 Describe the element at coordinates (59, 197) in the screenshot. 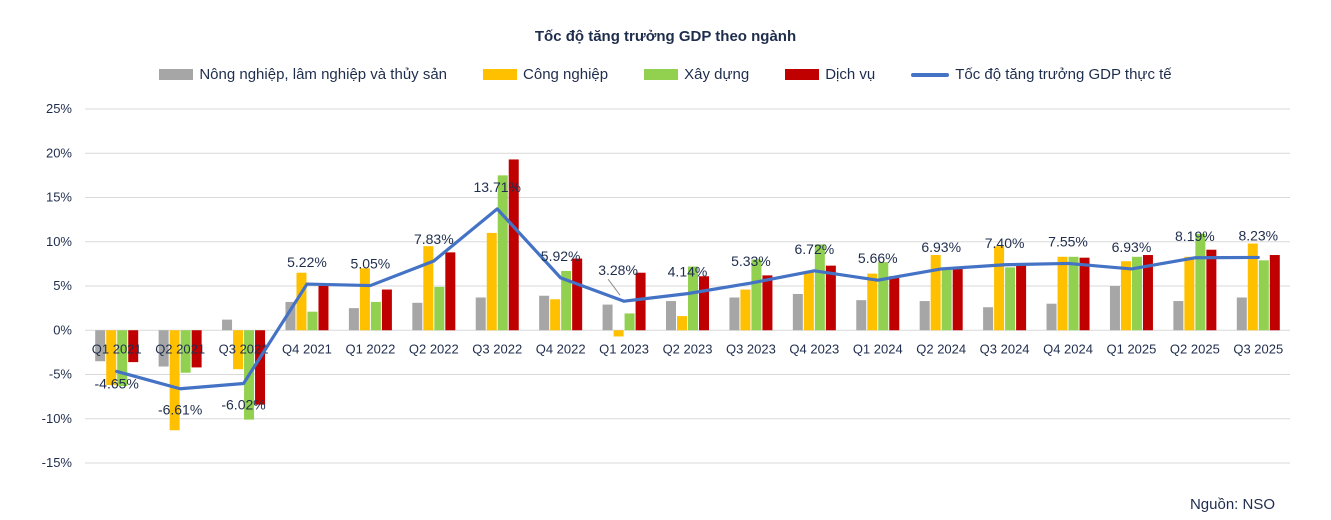

I see `y-tick-label: 15%` at that location.